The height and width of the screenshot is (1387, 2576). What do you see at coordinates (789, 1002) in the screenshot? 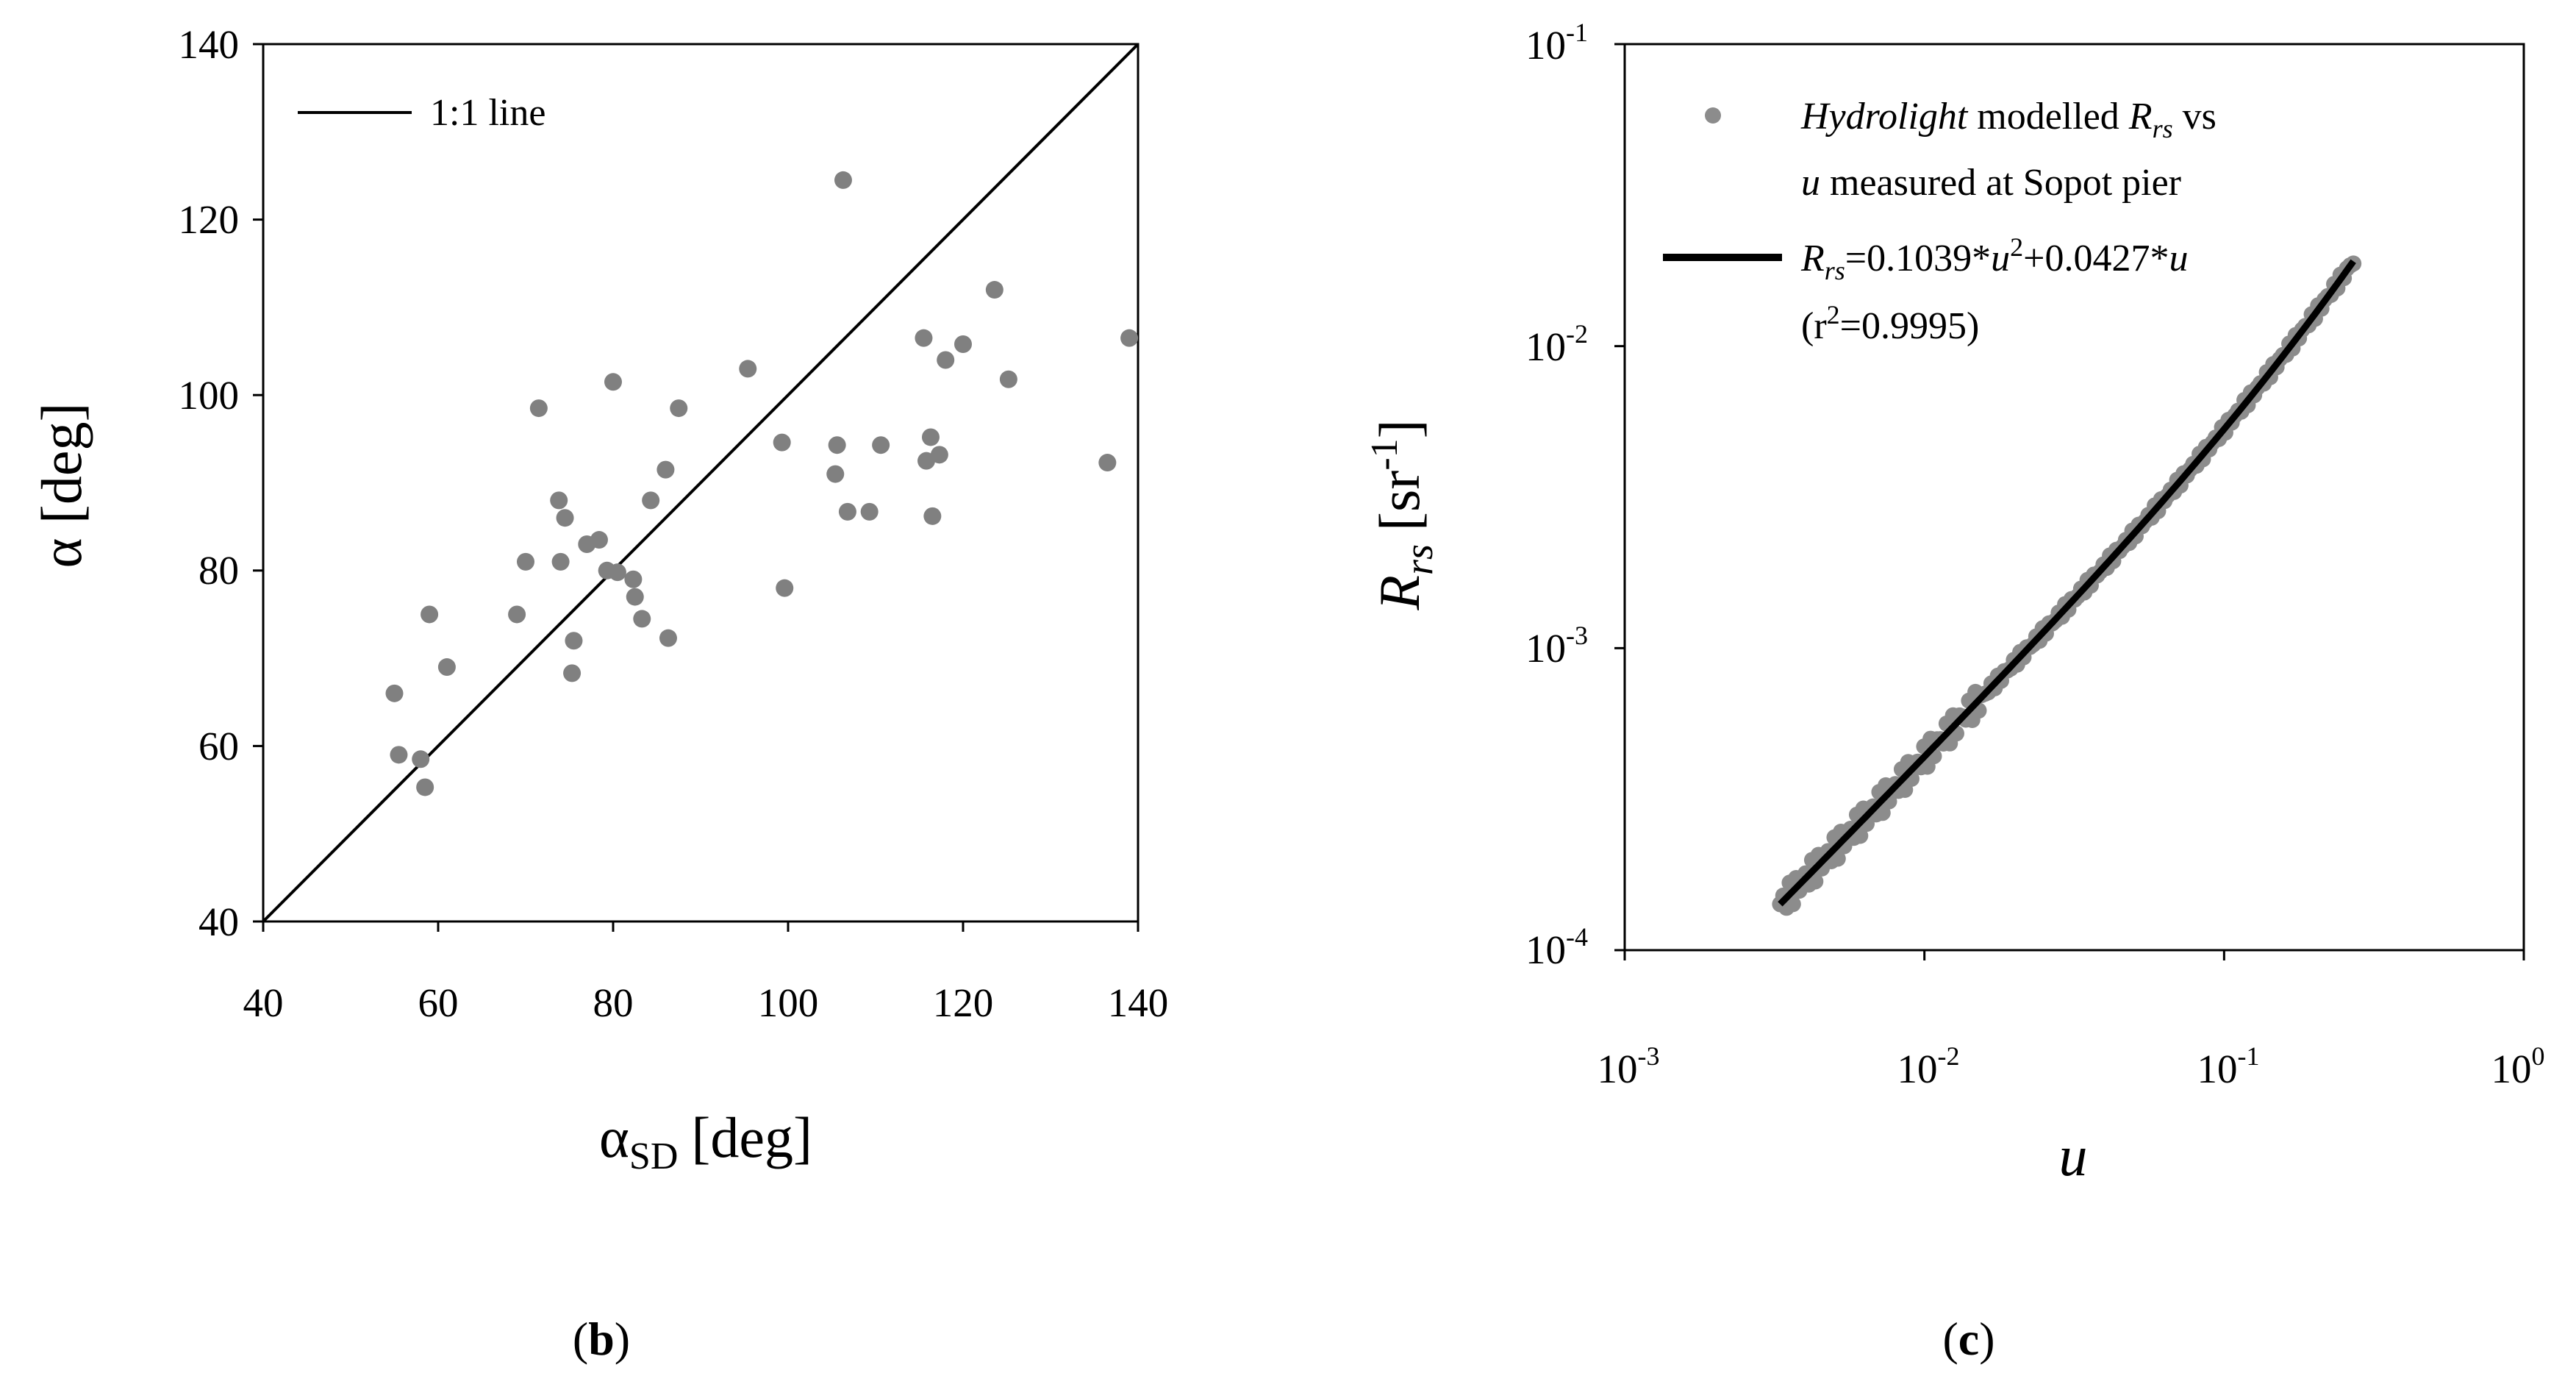
I see `xtick-b-3: 100` at bounding box center [789, 1002].